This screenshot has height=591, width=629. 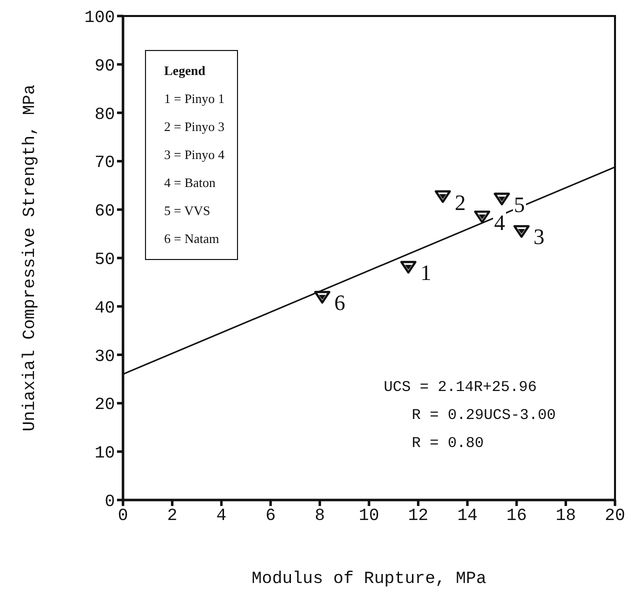 I want to click on x-tick-label: 4, so click(x=221, y=516).